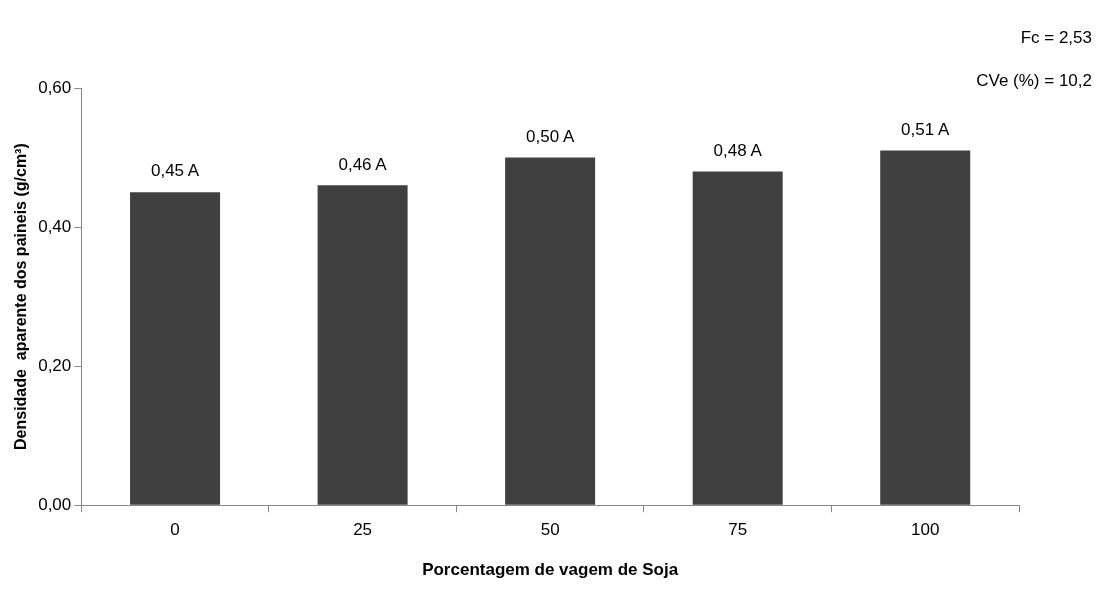 The width and height of the screenshot is (1107, 593). I want to click on x-tick-label: 0, so click(175, 530).